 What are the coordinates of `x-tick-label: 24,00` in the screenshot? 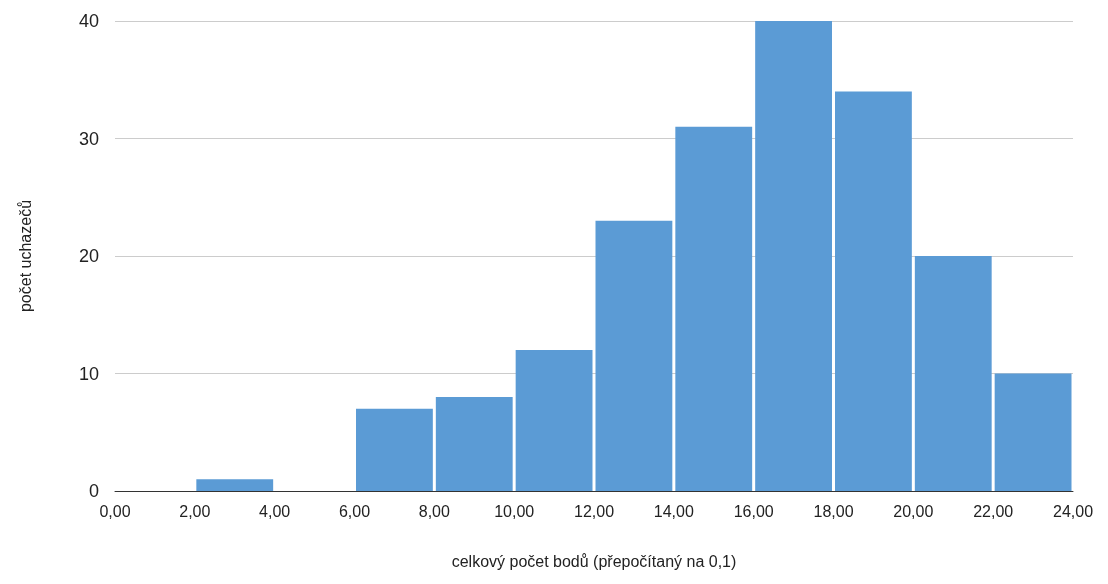 It's located at (1073, 511).